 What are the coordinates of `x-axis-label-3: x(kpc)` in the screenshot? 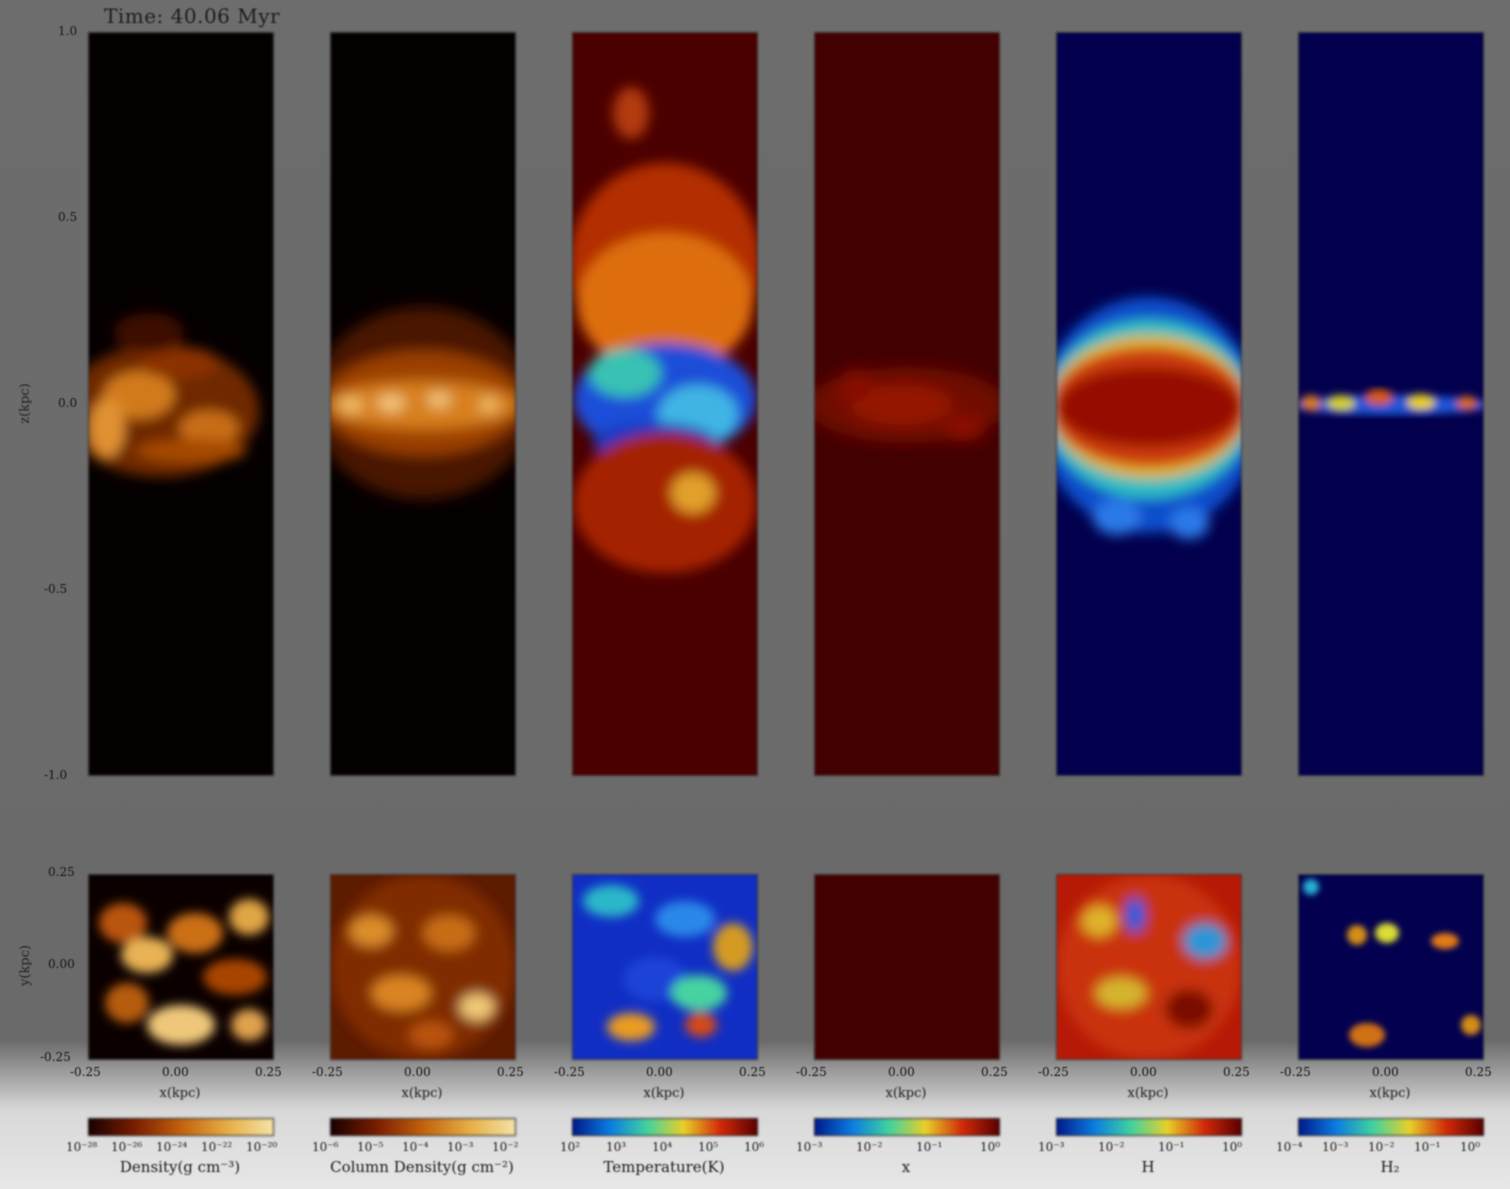 It's located at (664, 1093).